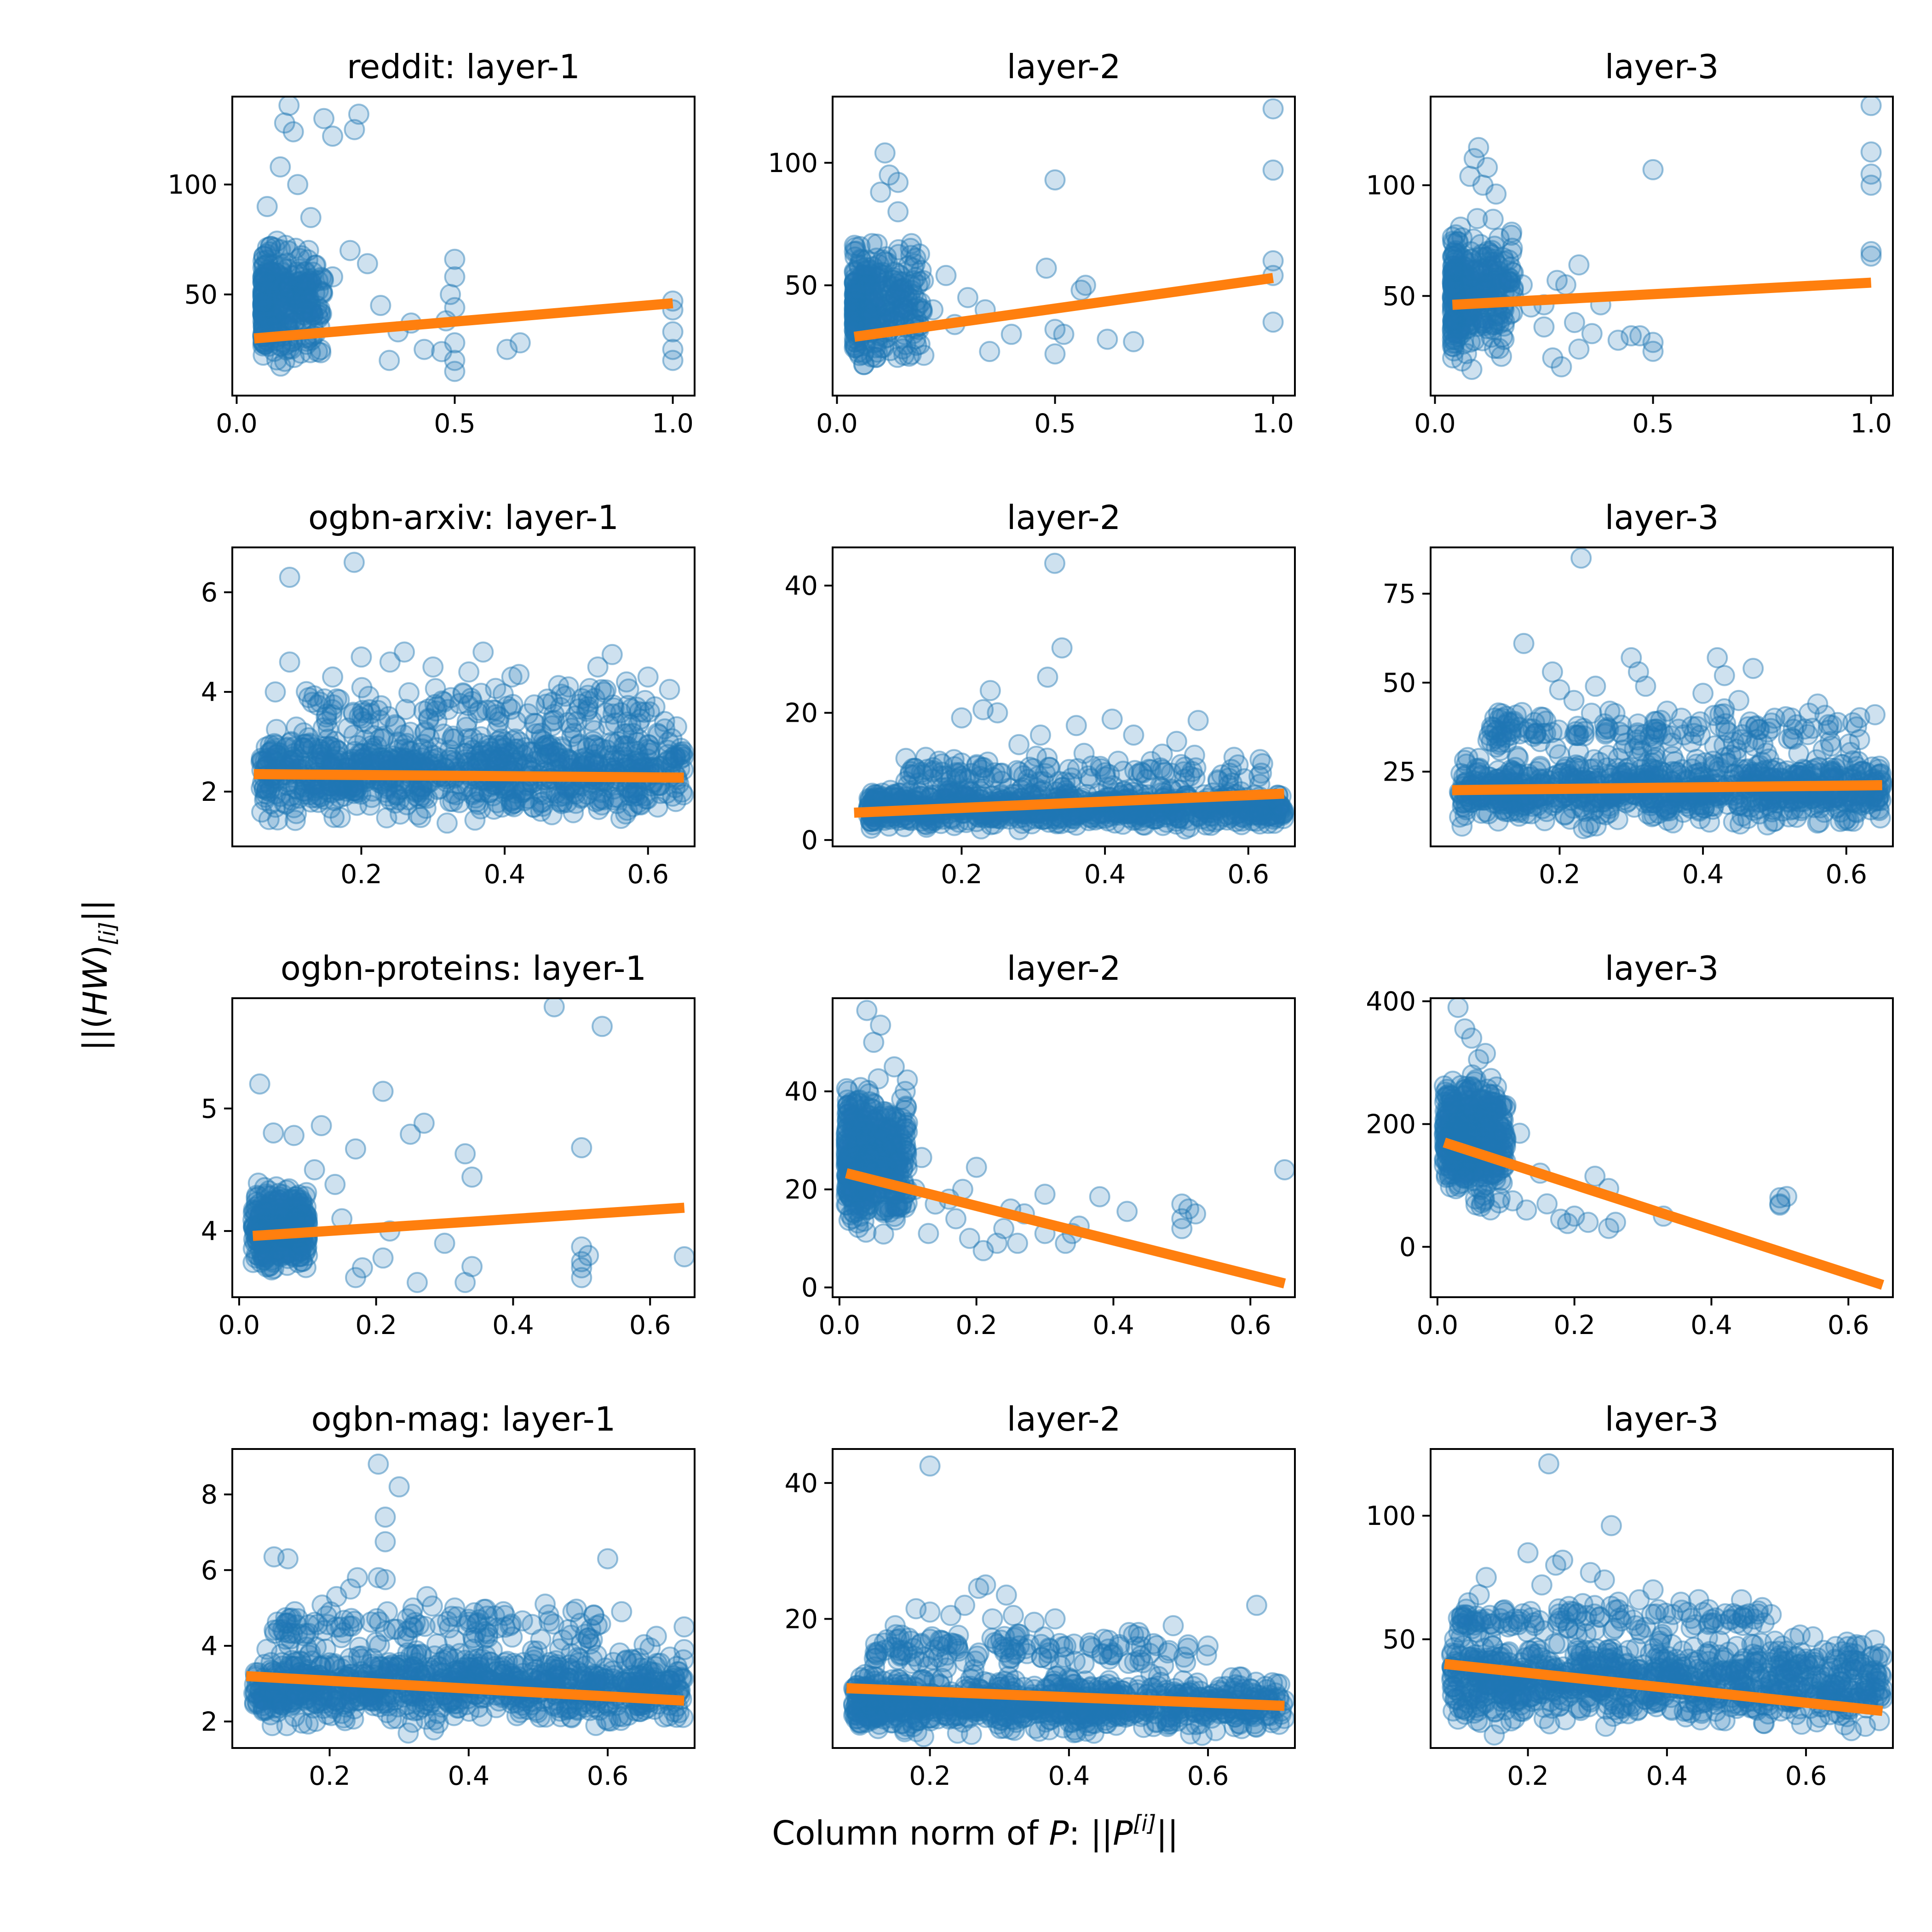 The width and height of the screenshot is (1932, 1932). What do you see at coordinates (192, 185) in the screenshot?
I see `y-tick-label: 100` at bounding box center [192, 185].